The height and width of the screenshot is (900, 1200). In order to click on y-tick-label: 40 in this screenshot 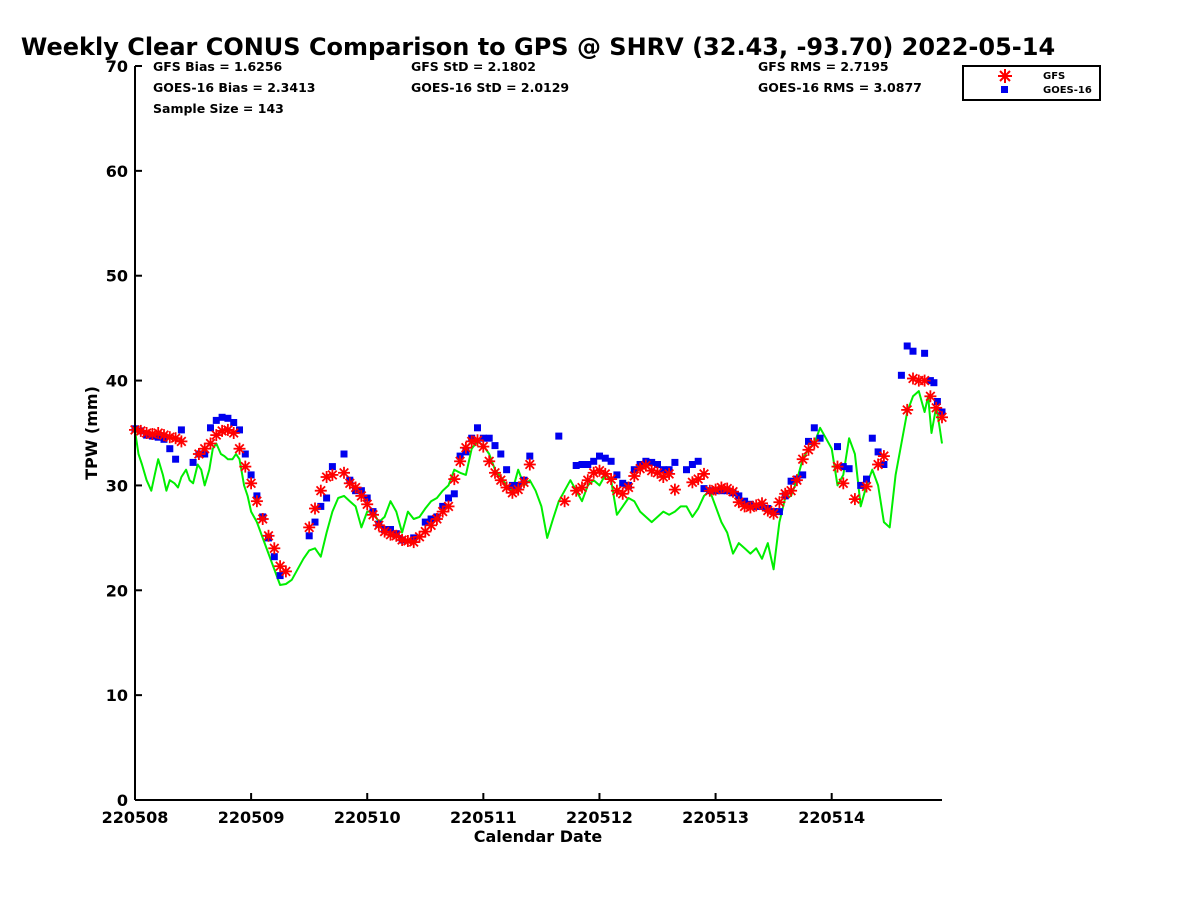, I will do `click(117, 381)`.